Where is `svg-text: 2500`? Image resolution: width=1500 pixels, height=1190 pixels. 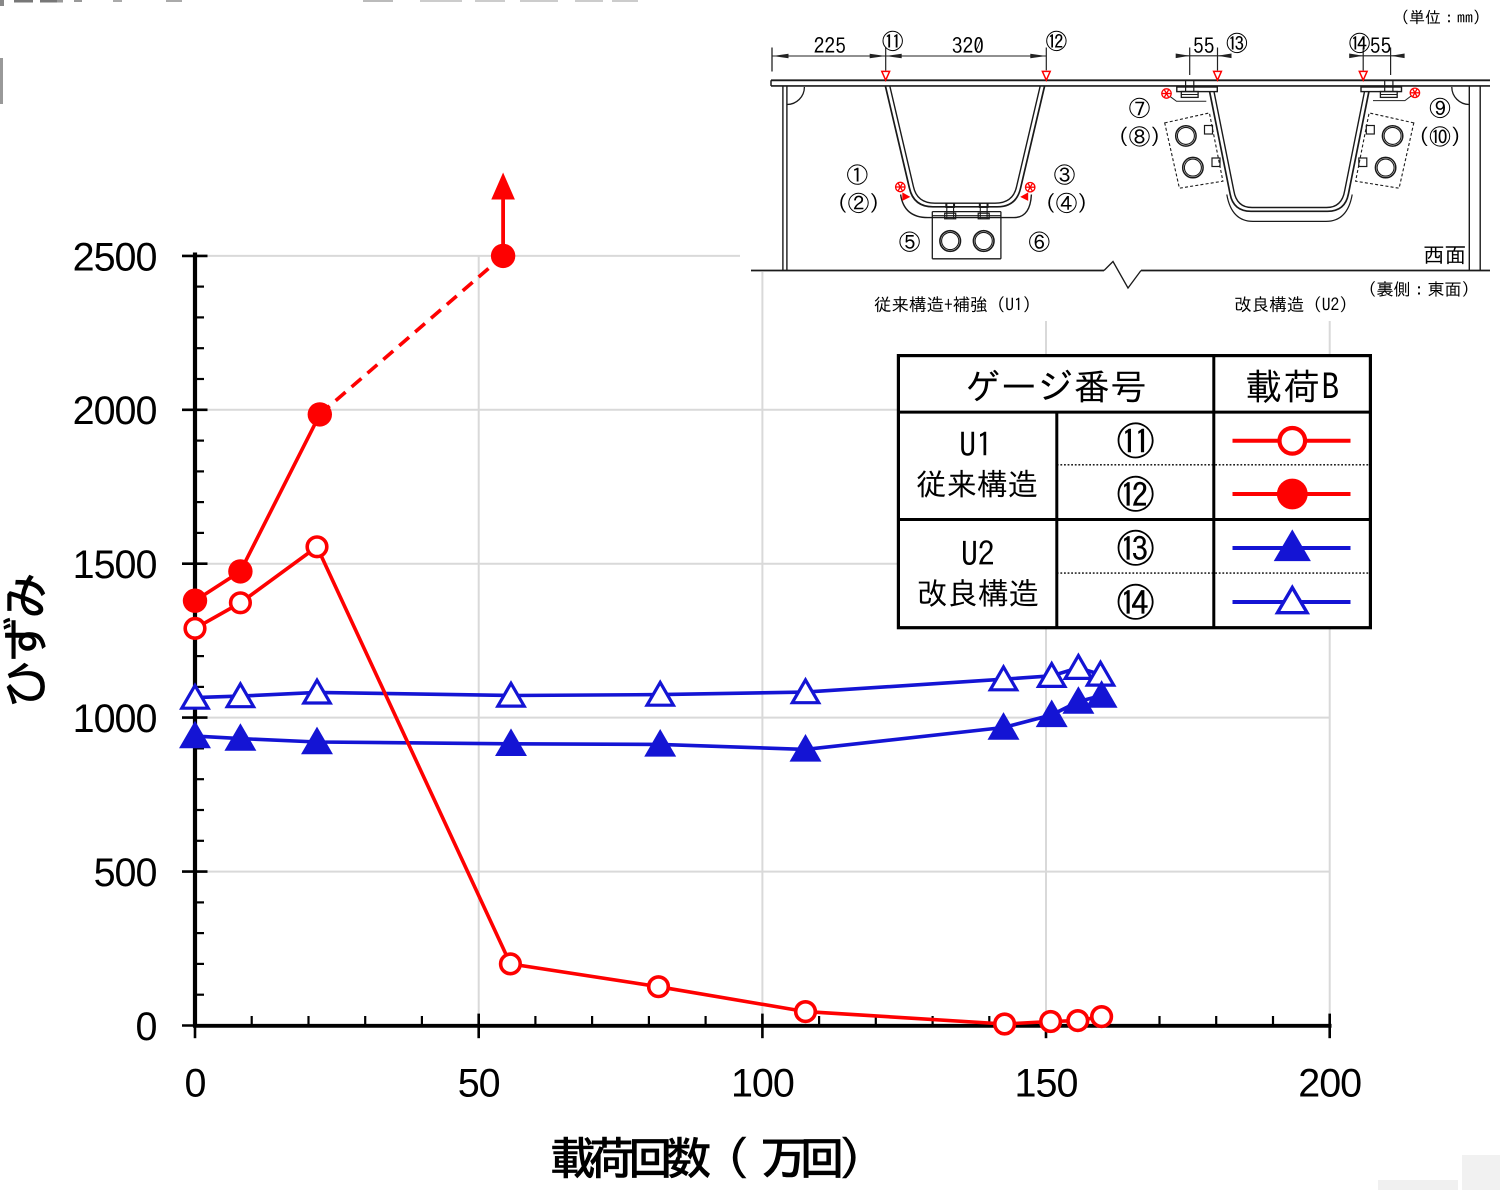 svg-text: 2500 is located at coordinates (115, 257).